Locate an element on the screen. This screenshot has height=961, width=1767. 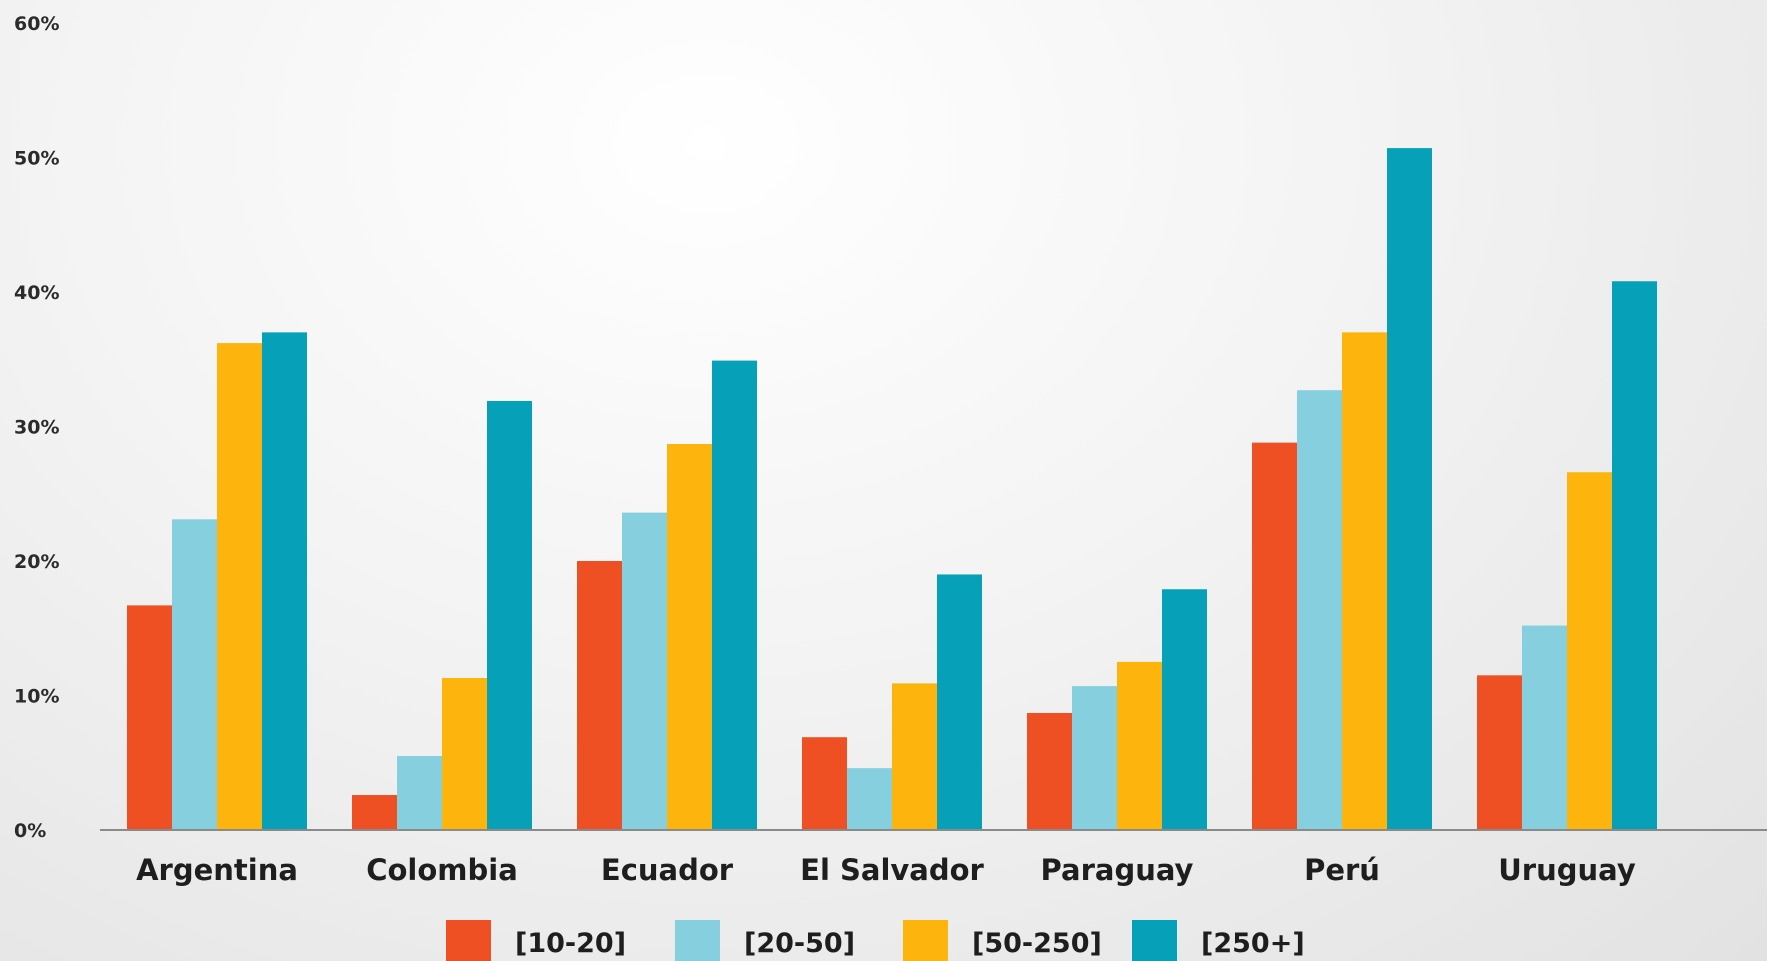
y-axis-ticks: 0% 10% 20% 30% 40% 50% 60% is located at coordinates (36, 427).